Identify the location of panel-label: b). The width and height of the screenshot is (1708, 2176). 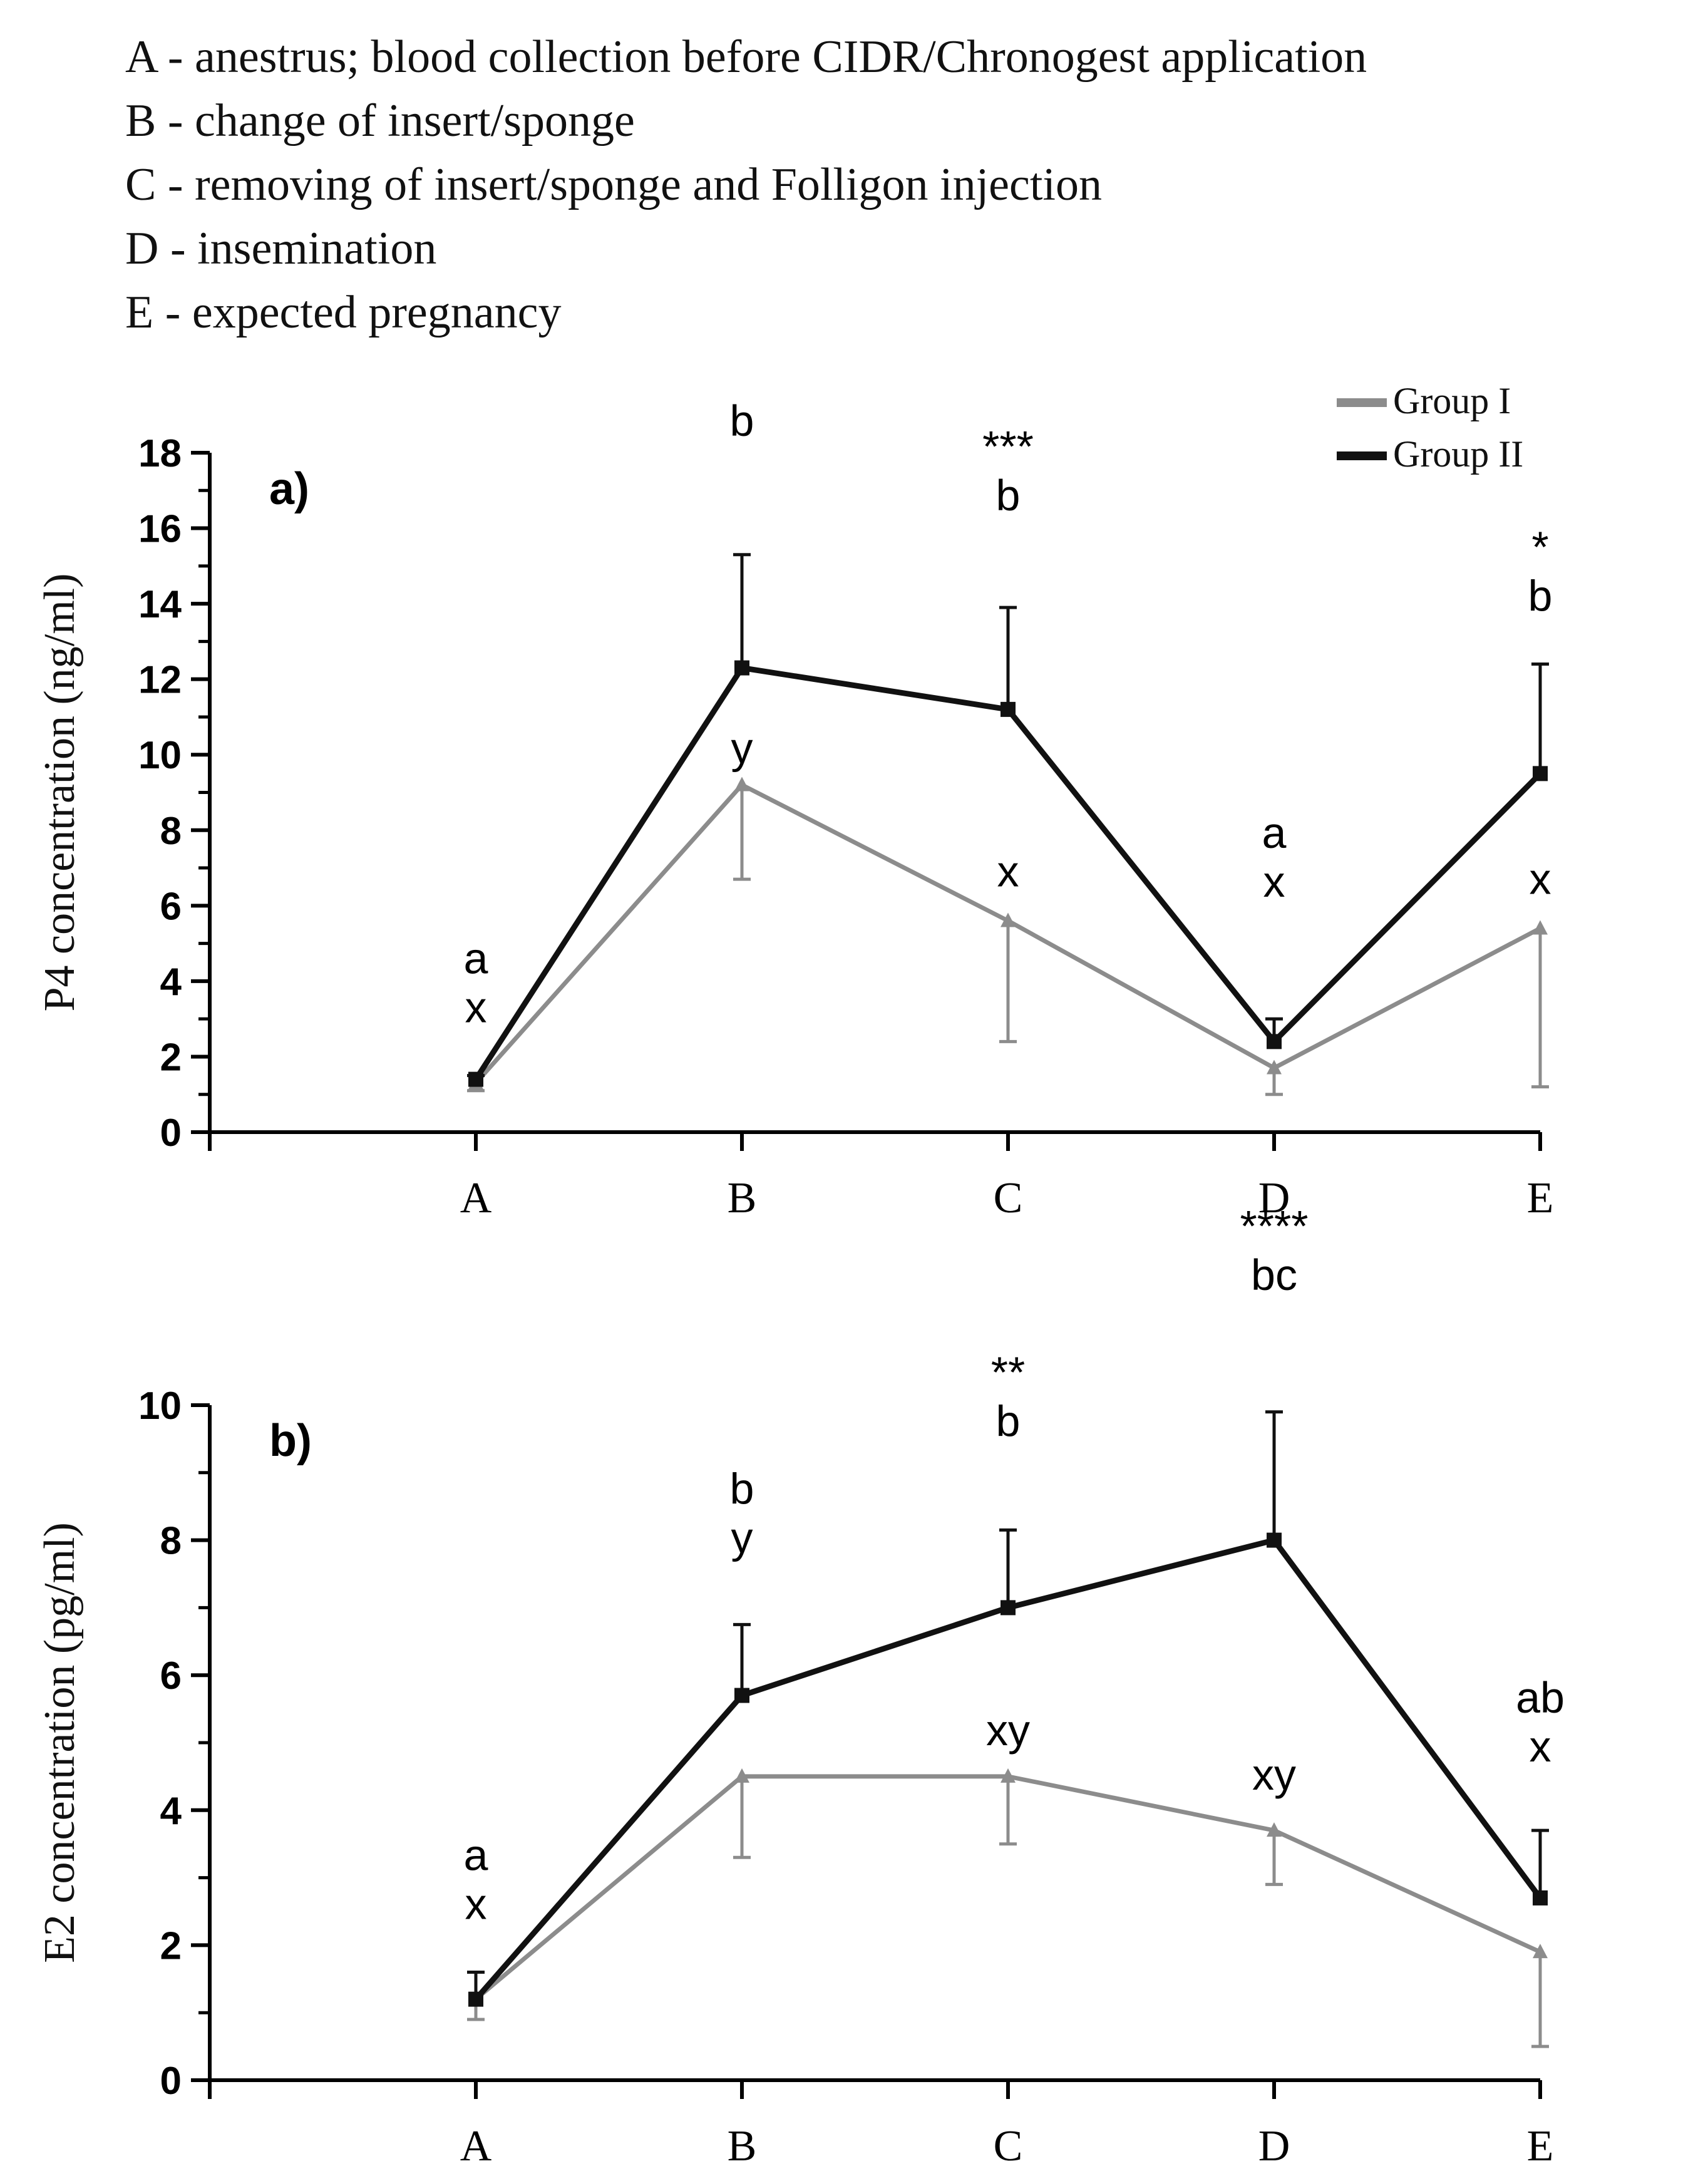
(290, 1441).